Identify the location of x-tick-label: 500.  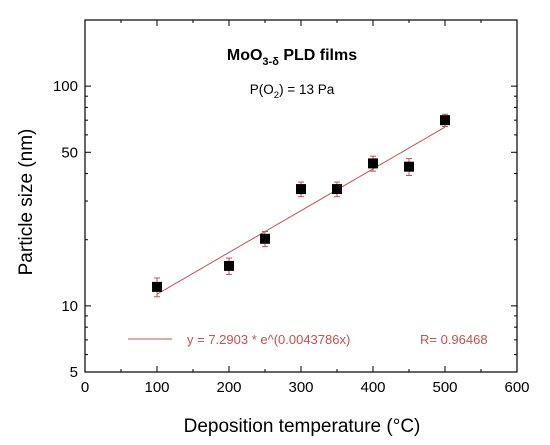
(444, 387).